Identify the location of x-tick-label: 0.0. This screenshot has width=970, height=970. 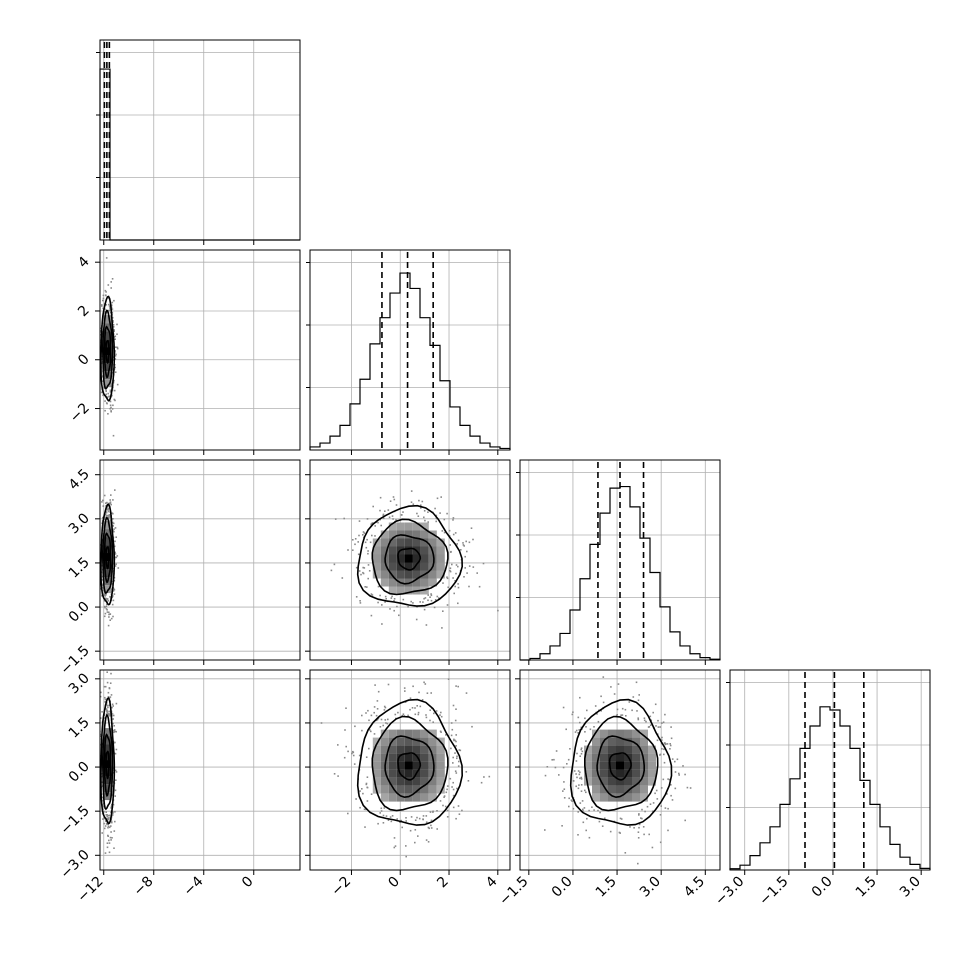
(822, 887).